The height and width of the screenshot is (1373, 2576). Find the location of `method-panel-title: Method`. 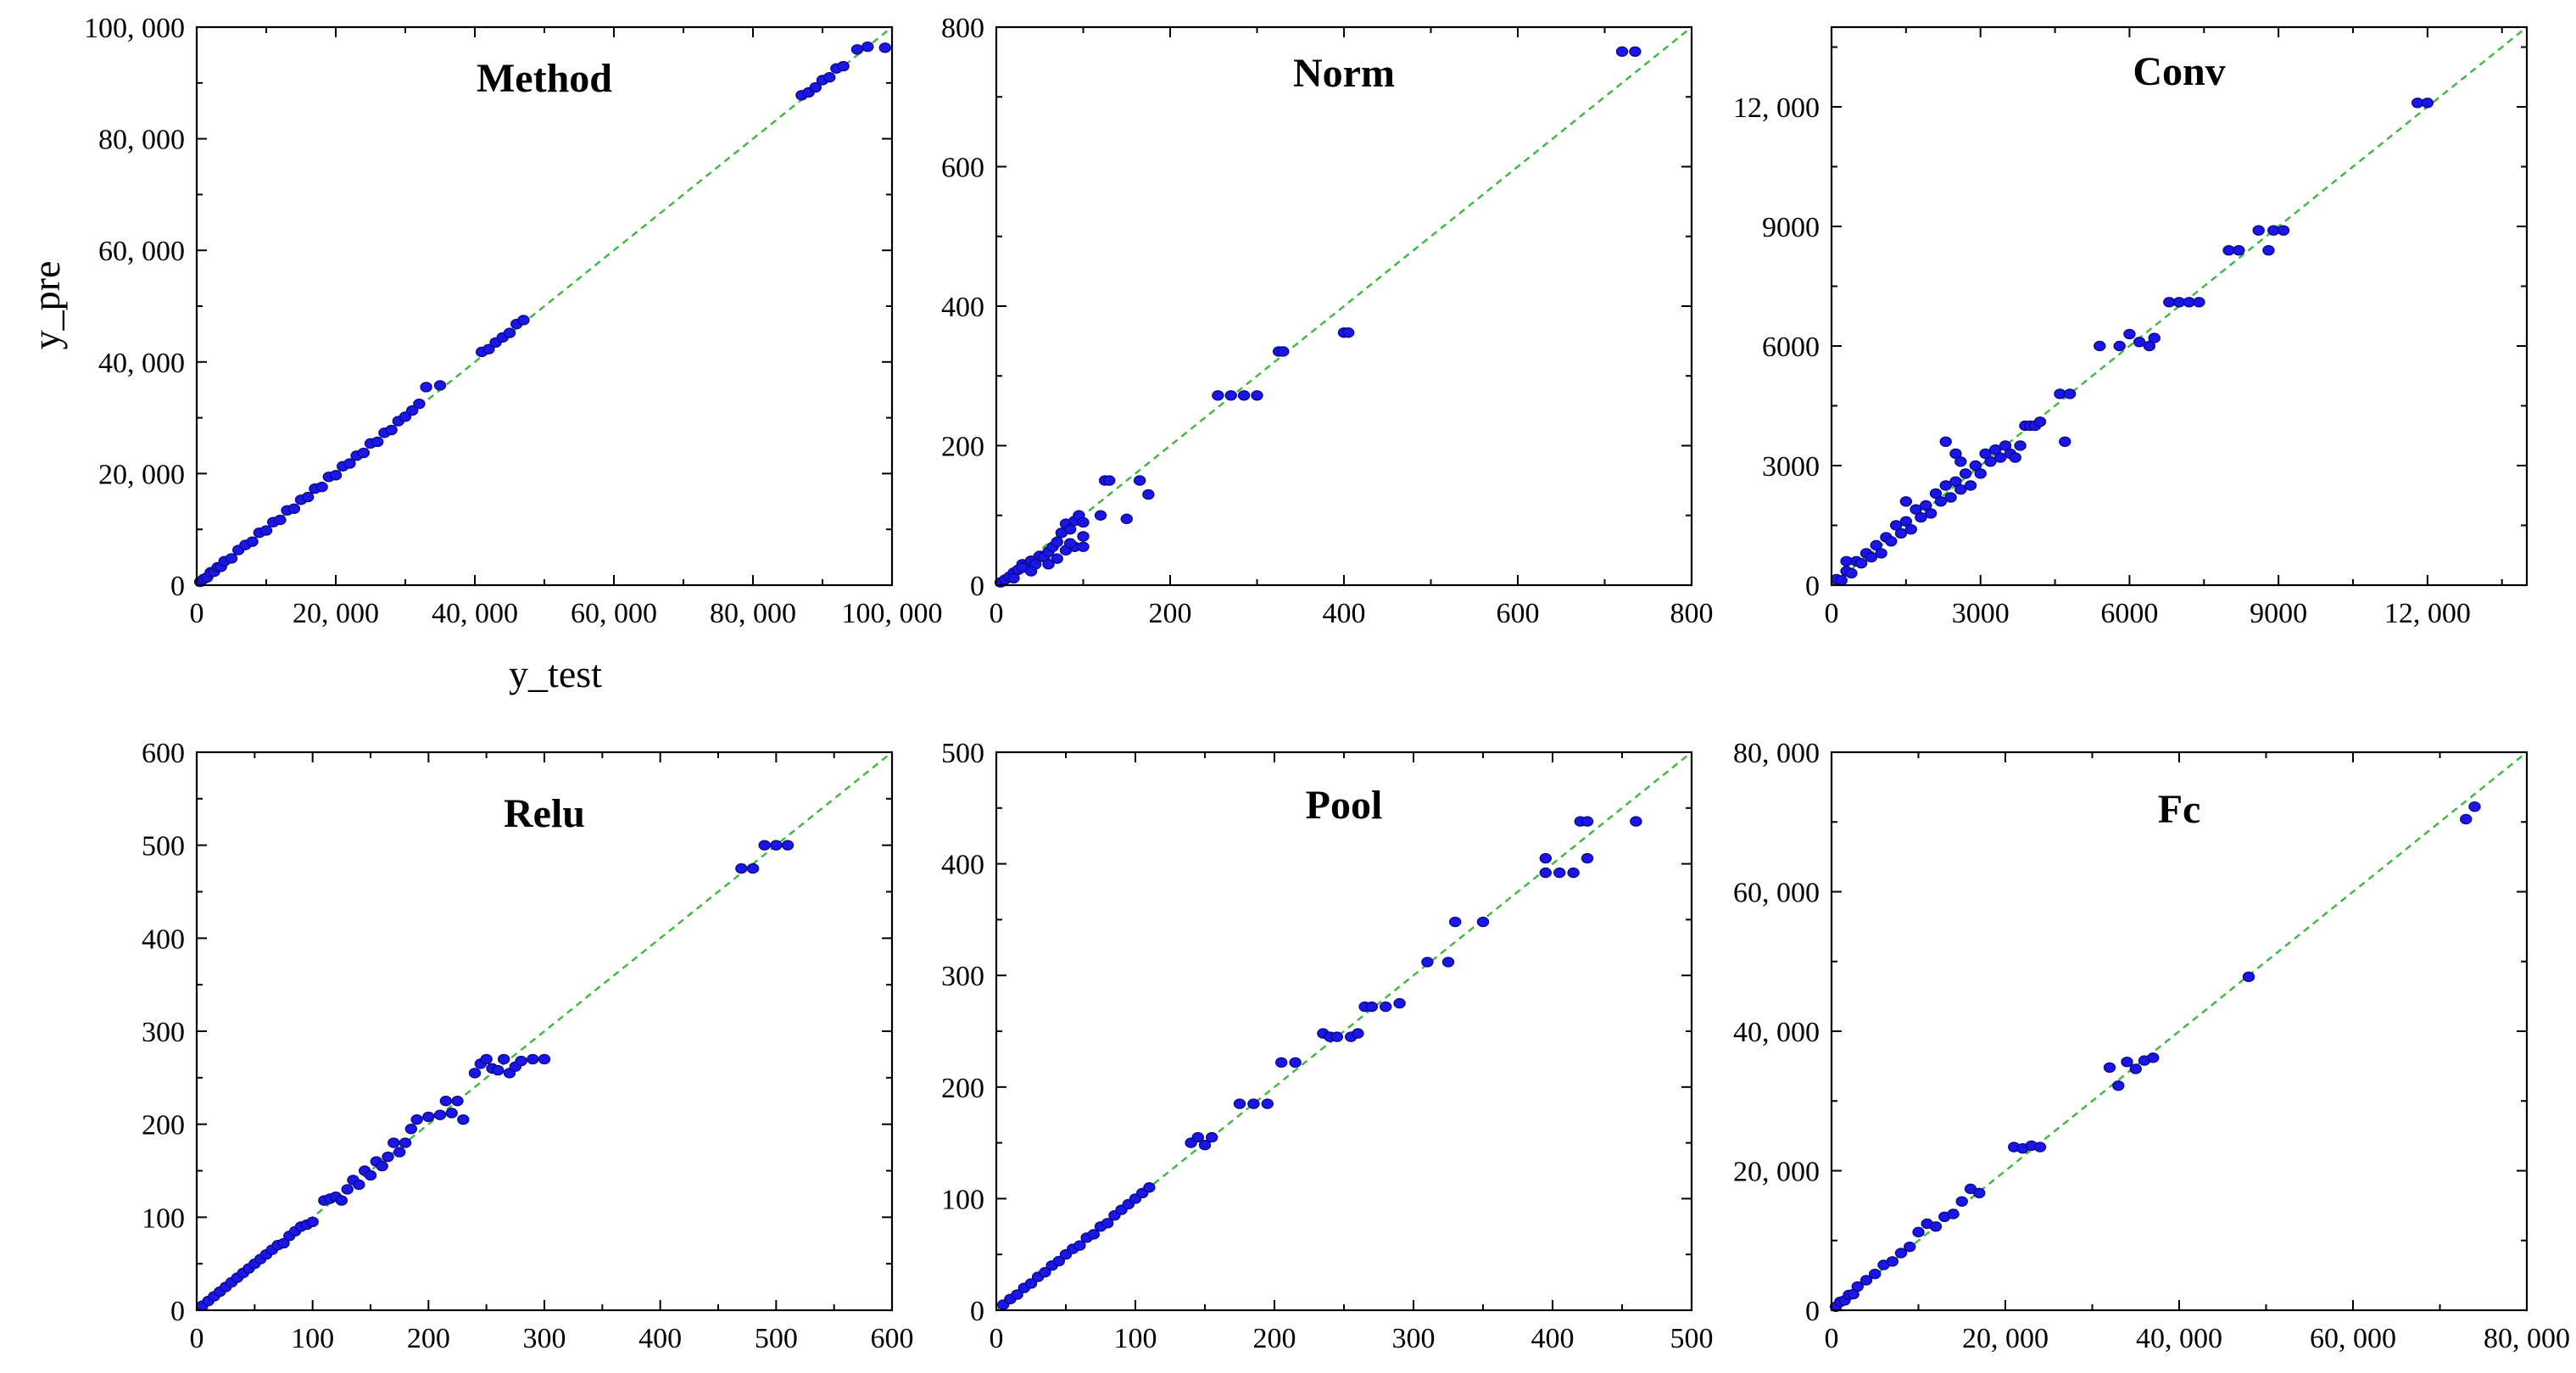

method-panel-title: Method is located at coordinates (544, 78).